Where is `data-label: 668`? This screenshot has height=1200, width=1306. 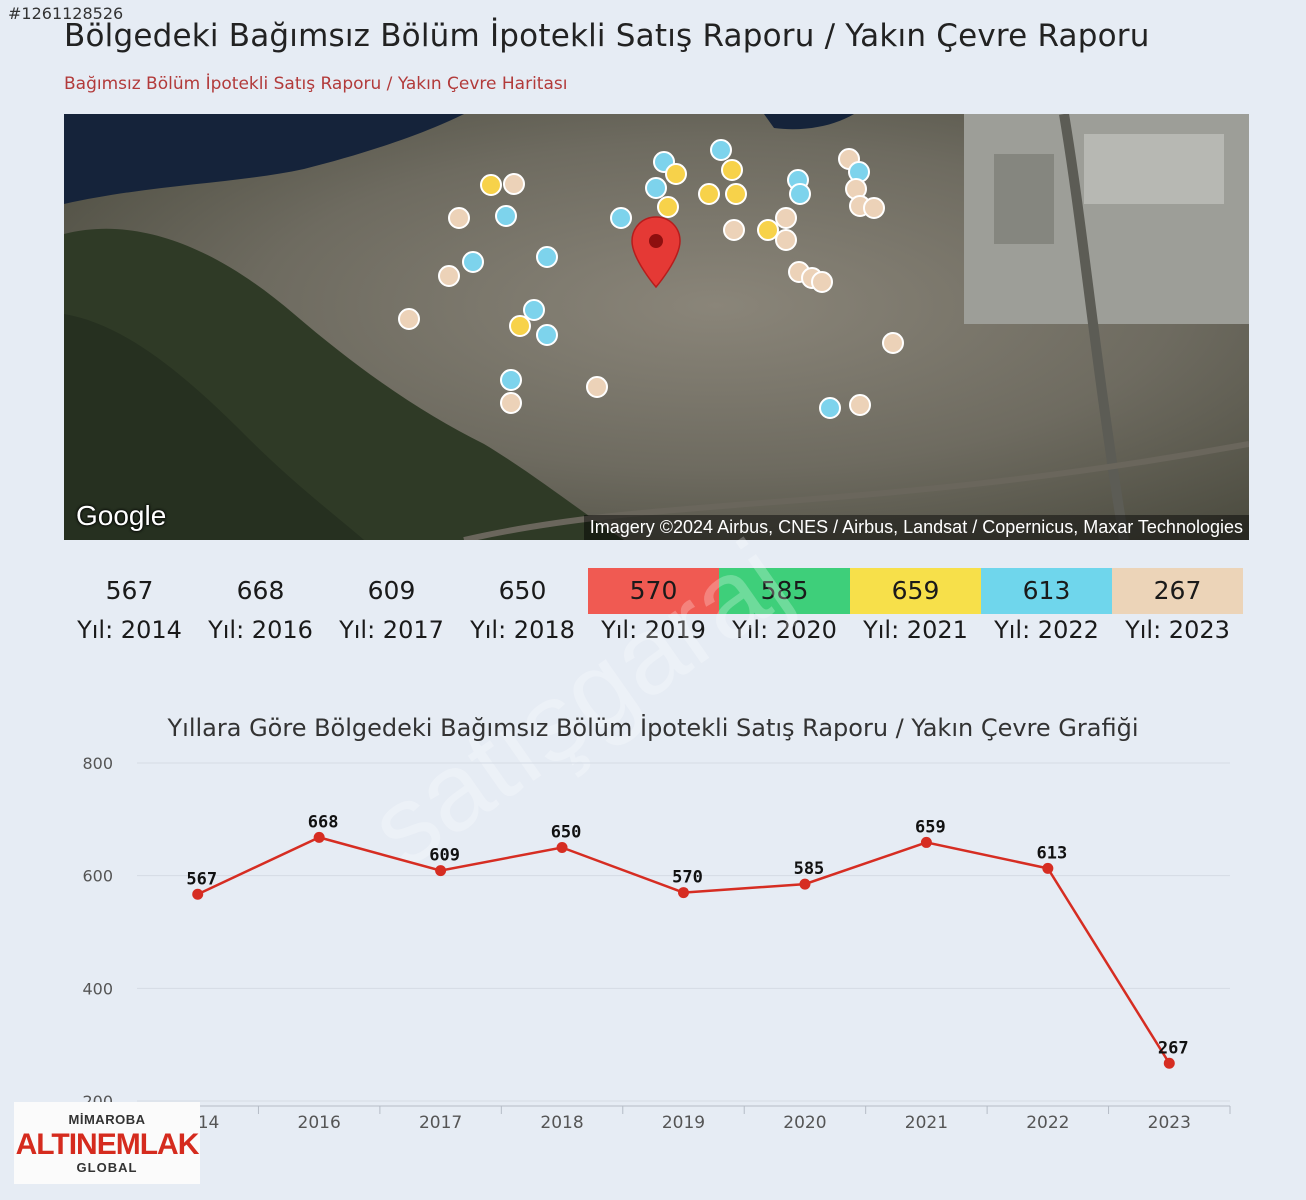 data-label: 668 is located at coordinates (323, 822).